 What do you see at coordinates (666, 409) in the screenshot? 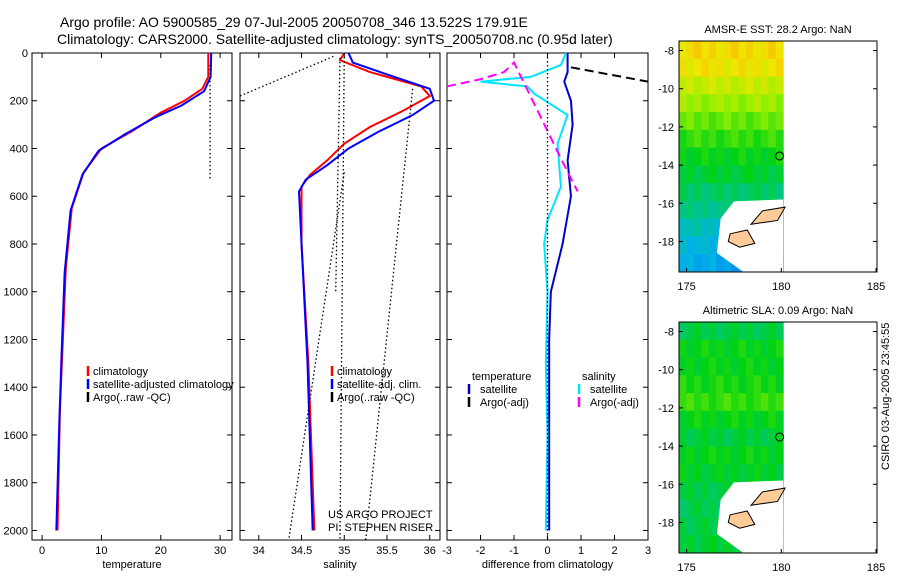
I see `y-tick-label: -12` at bounding box center [666, 409].